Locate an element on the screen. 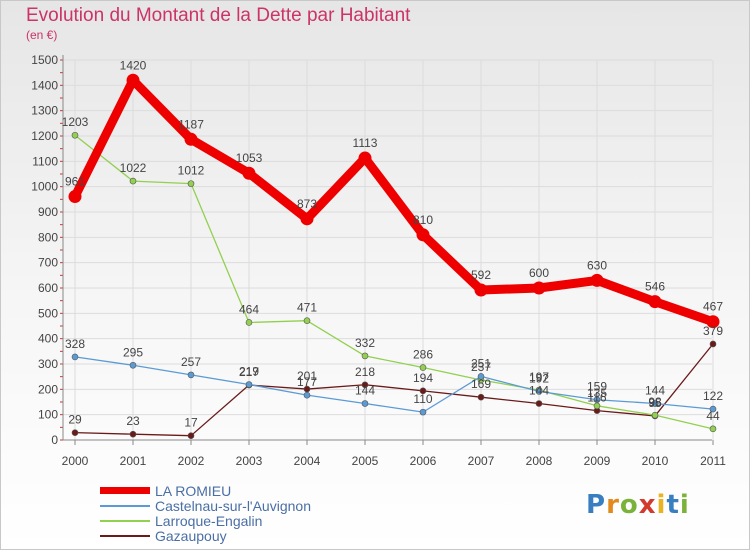  legend-label: Gazaupouy is located at coordinates (191, 535).